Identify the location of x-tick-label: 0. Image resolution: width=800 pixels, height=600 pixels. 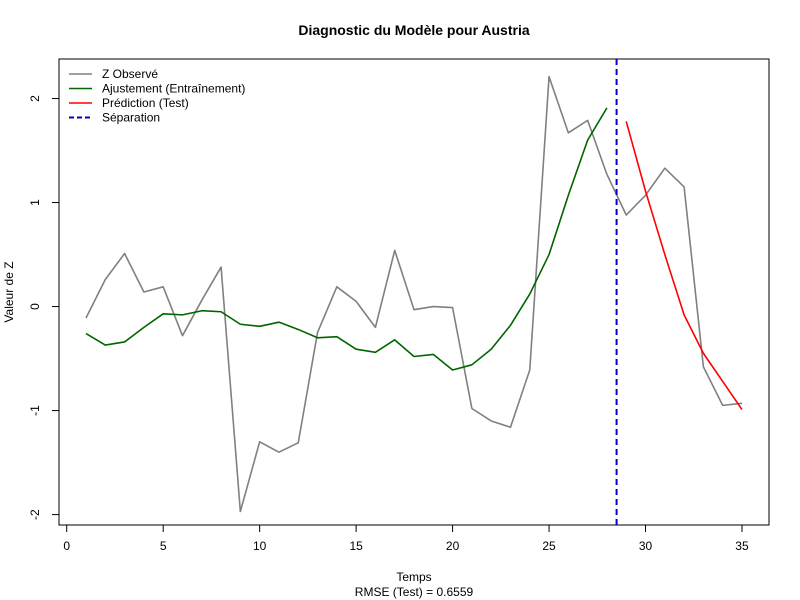
(66, 546).